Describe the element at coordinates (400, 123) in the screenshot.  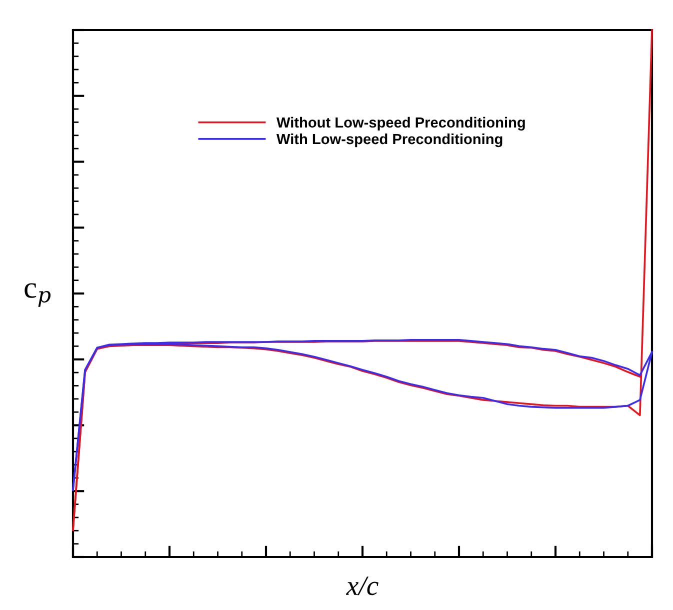
I see `legend-label: Without Low-speed Preconditioning` at that location.